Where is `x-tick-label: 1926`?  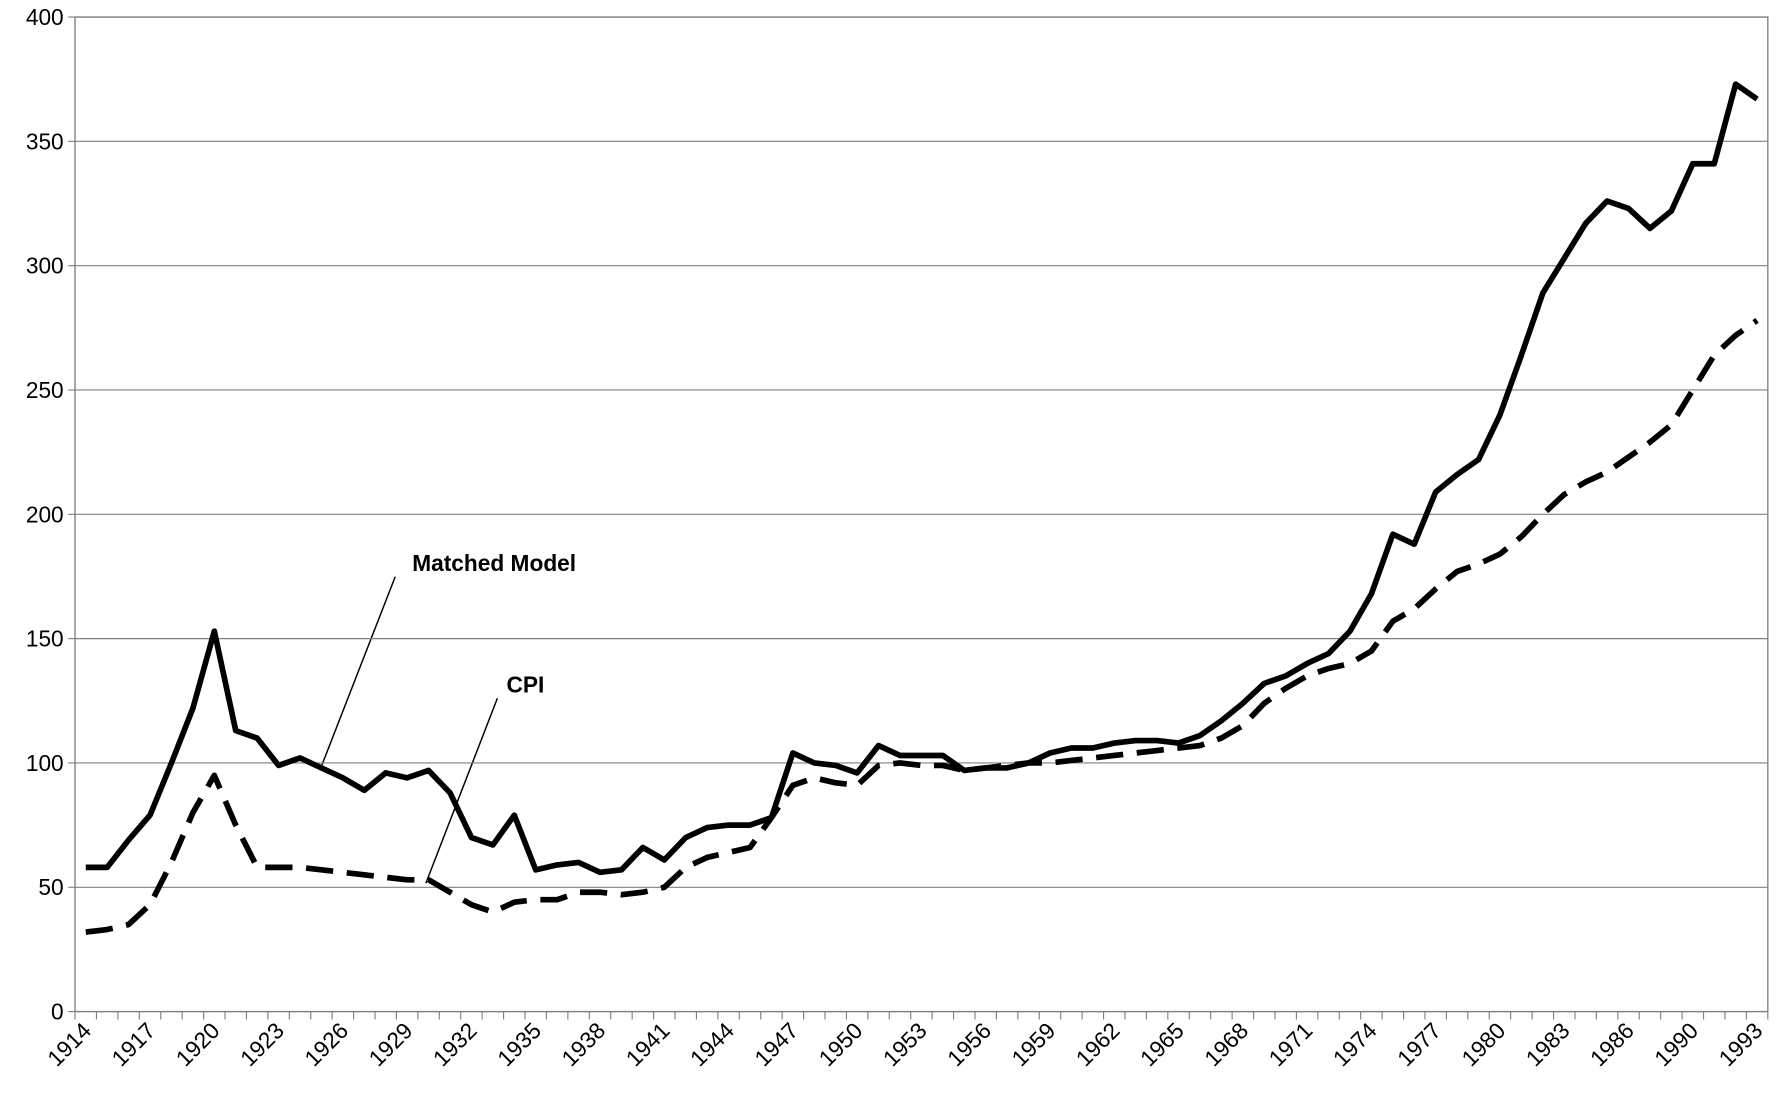
x-tick-label: 1926 is located at coordinates (326, 1044).